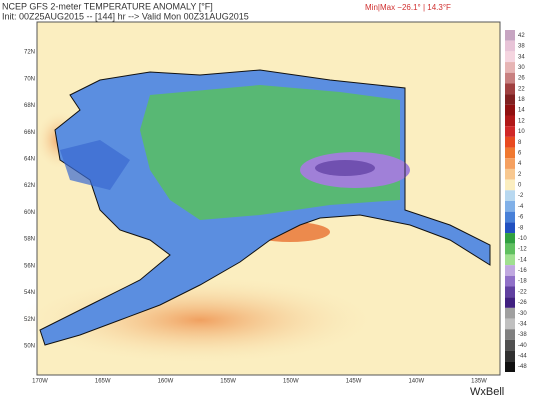 The width and height of the screenshot is (533, 405). Describe the element at coordinates (29, 79) in the screenshot. I see `lat-label: 70N` at that location.